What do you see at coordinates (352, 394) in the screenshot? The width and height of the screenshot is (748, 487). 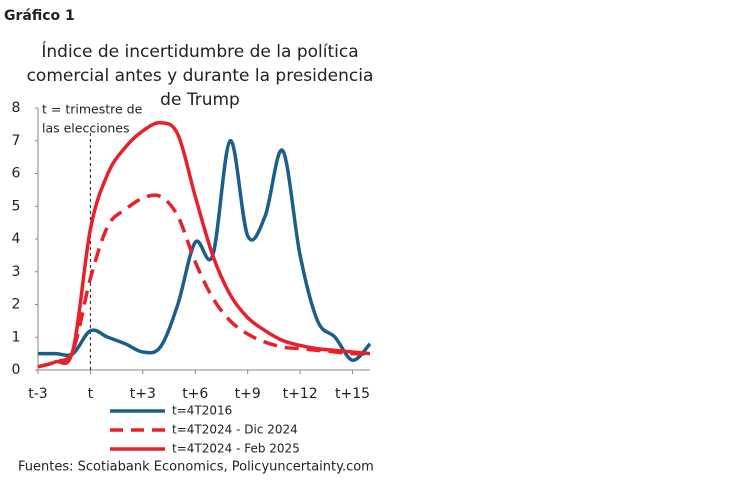 I see `x-tick-label: t+15` at bounding box center [352, 394].